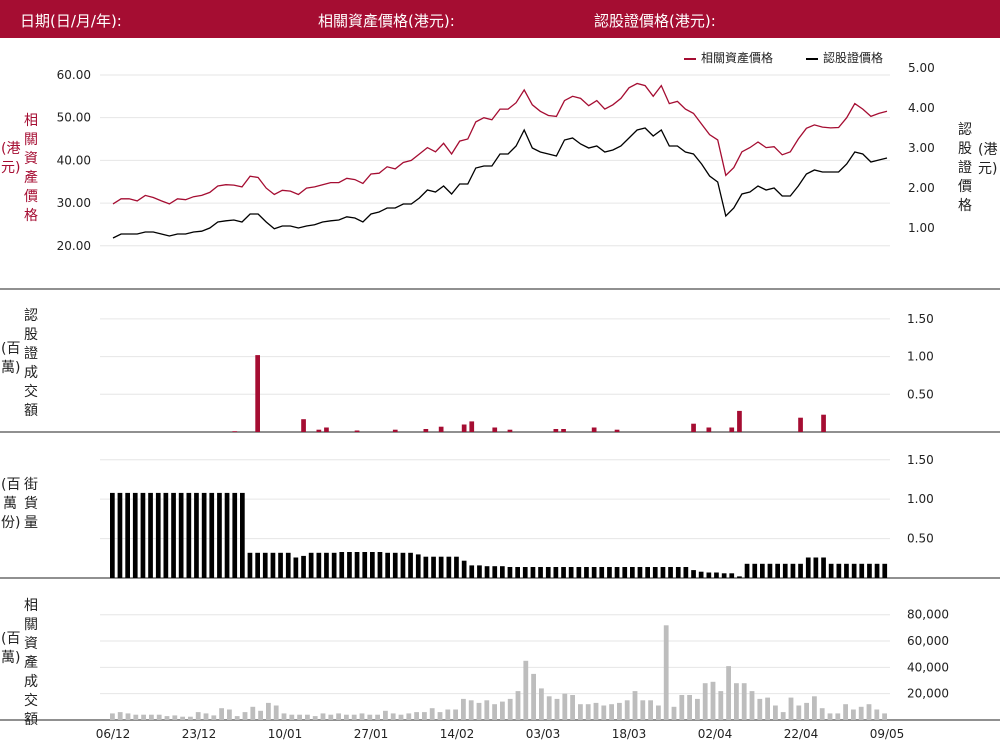 The image size is (1000, 751). I want to click on legend-warrant-swatch, so click(812, 58).